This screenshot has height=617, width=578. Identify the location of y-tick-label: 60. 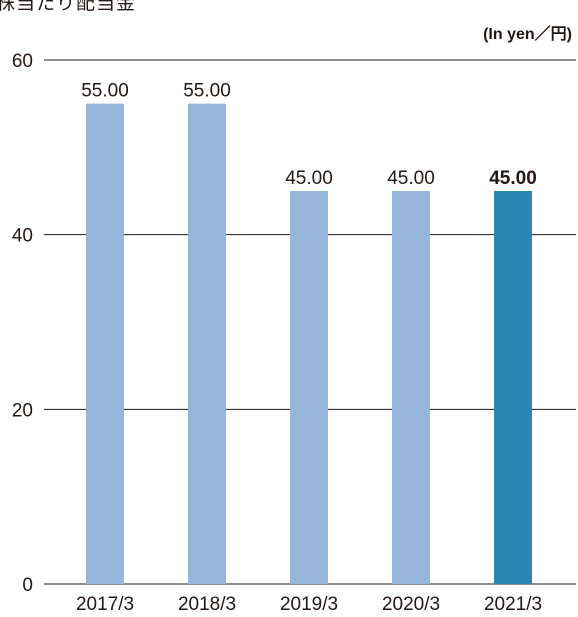
(22, 61).